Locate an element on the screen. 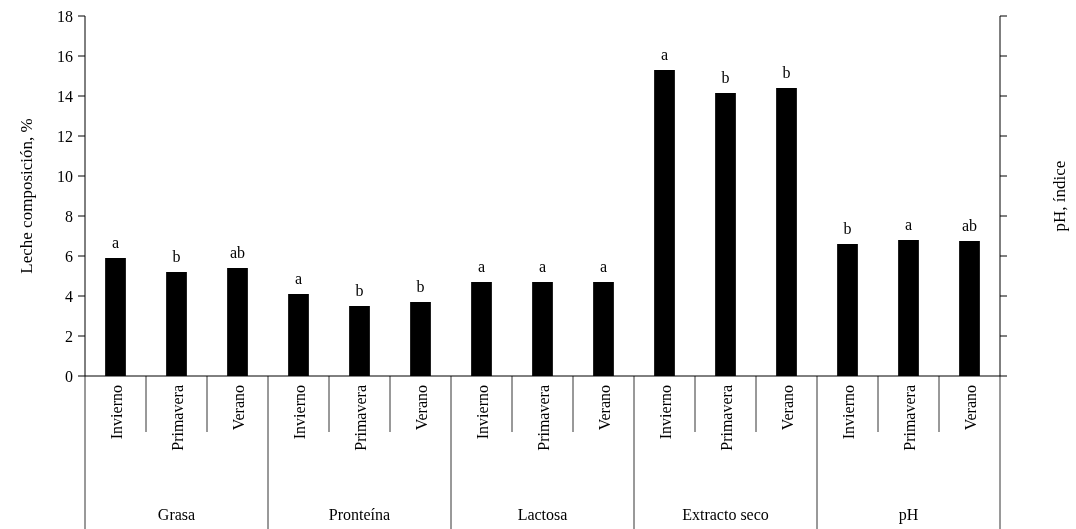  text: Pronteína is located at coordinates (359, 514).